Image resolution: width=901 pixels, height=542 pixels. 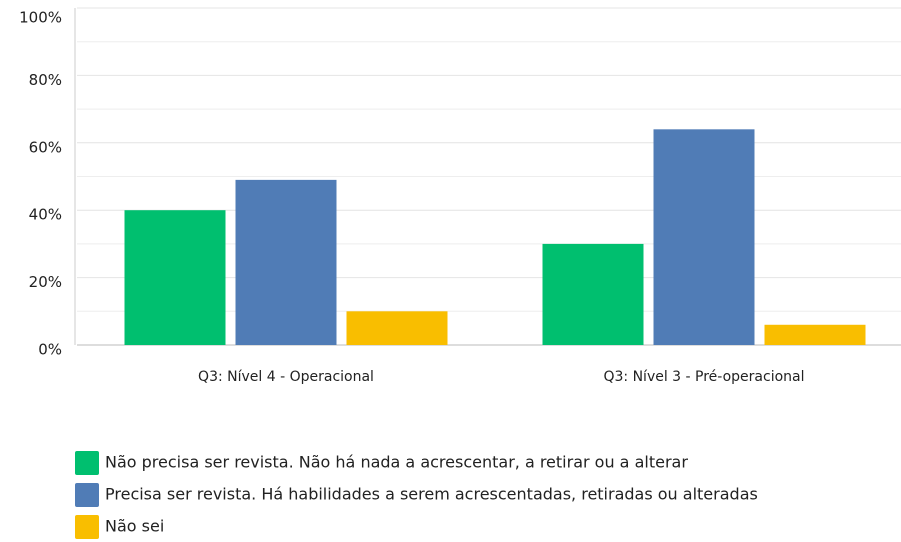 What do you see at coordinates (45, 215) in the screenshot?
I see `y-tick-label: 40%` at bounding box center [45, 215].